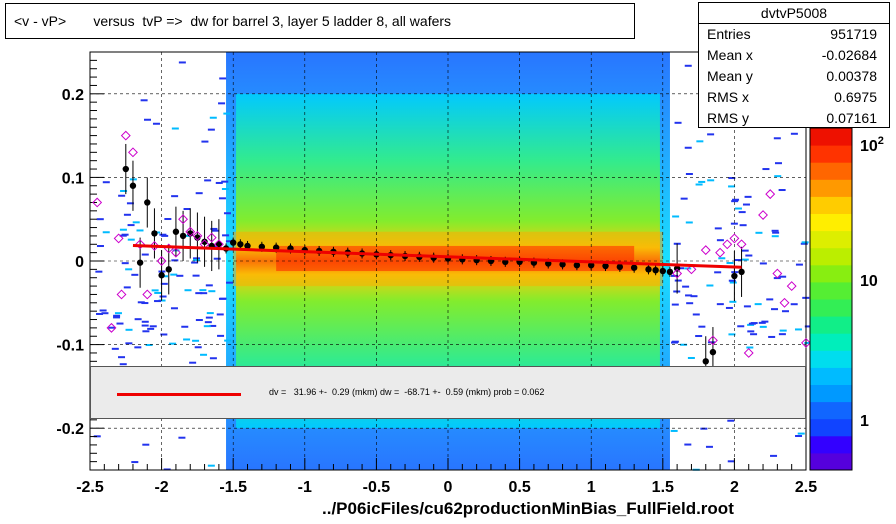 Image resolution: width=896 pixels, height=524 pixels. What do you see at coordinates (179, 394) in the screenshot?
I see `fit-legend-line` at bounding box center [179, 394].